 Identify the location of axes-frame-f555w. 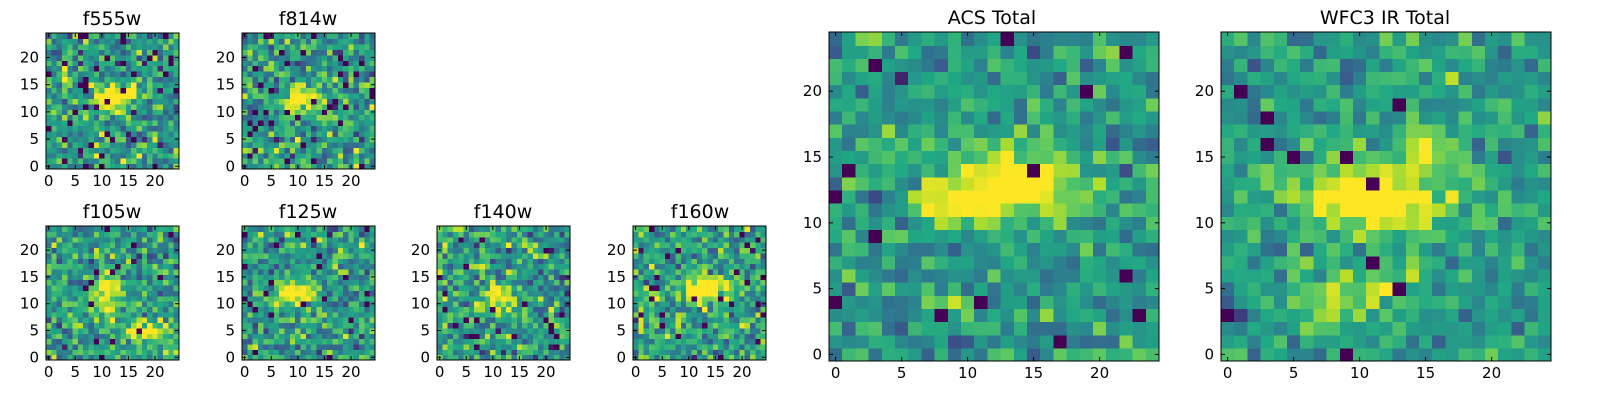
(112, 101).